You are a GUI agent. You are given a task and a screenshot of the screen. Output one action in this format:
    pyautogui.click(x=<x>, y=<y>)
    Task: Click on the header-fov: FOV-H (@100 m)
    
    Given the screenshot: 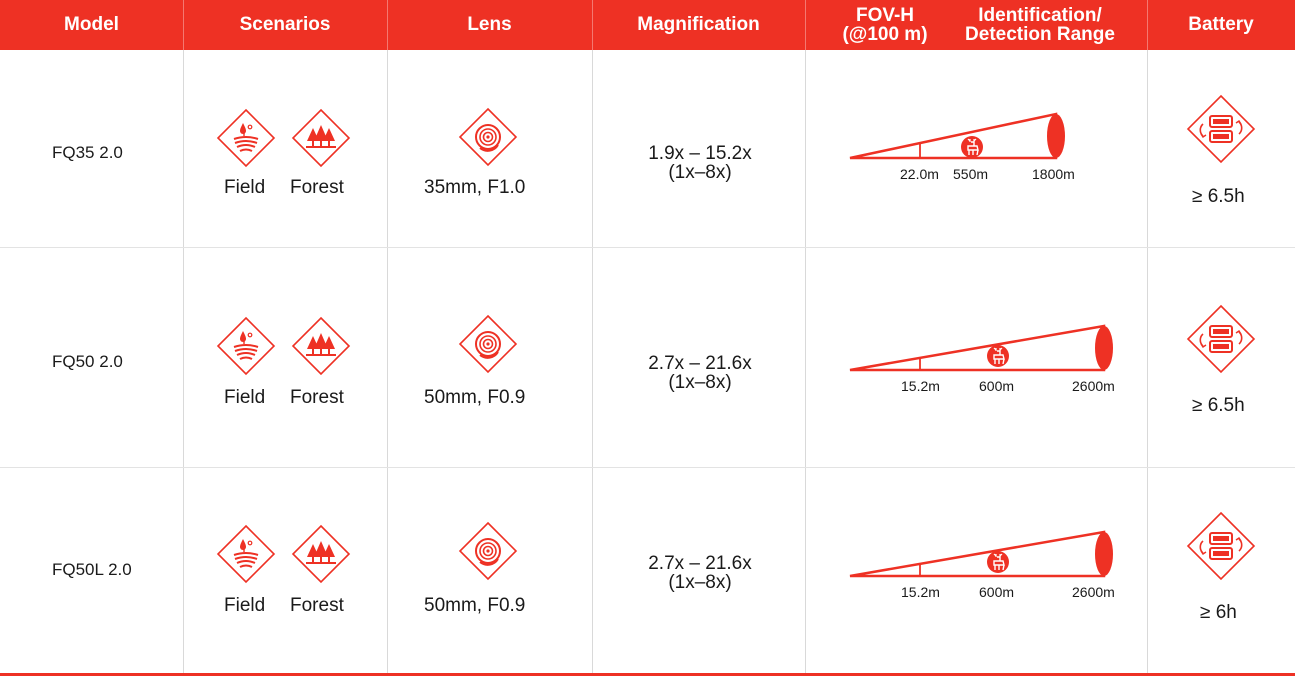 What is the action you would take?
    pyautogui.click(x=885, y=25)
    